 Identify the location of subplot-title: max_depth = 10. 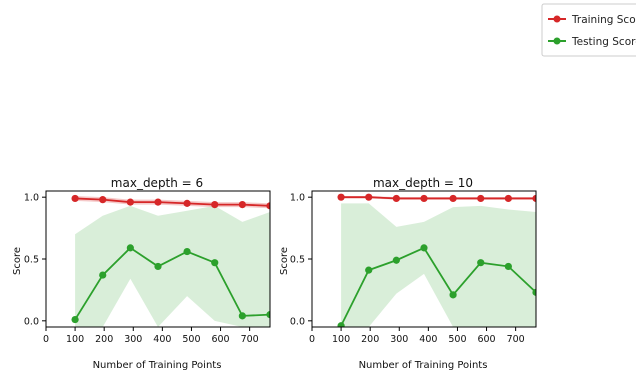
(423, 183).